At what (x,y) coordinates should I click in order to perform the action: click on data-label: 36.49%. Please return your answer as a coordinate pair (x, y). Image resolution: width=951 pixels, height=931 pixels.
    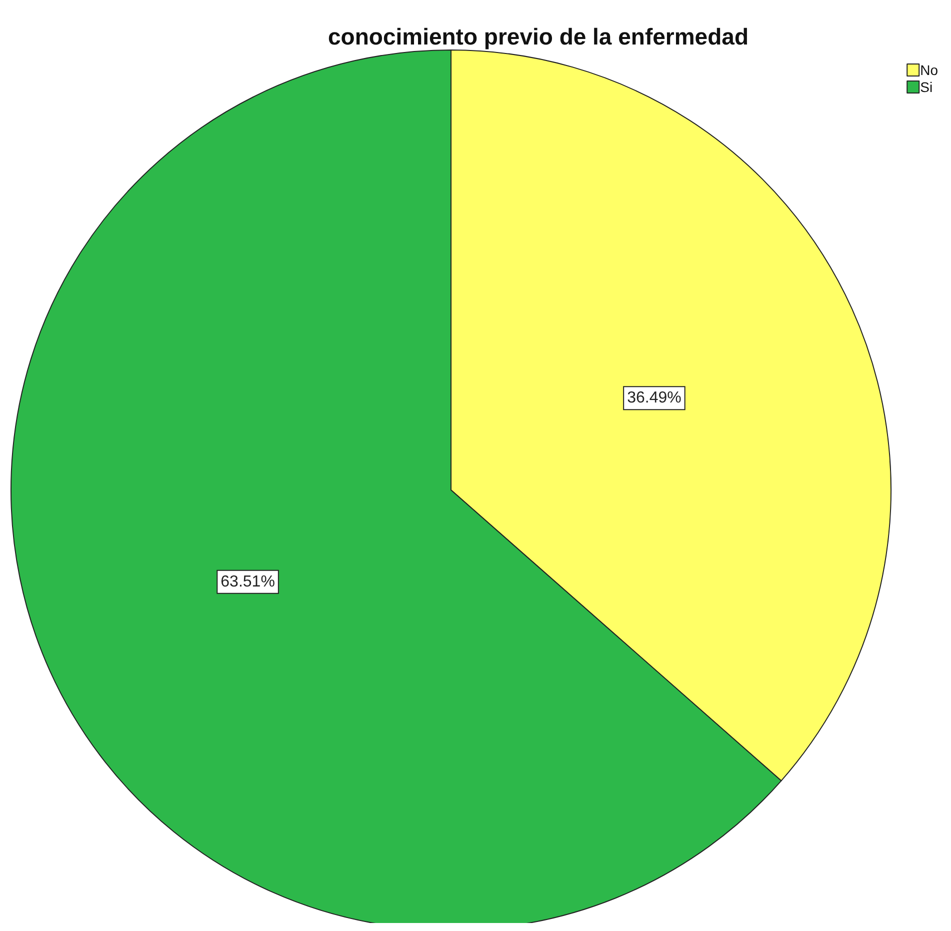
    Looking at the image, I should click on (654, 398).